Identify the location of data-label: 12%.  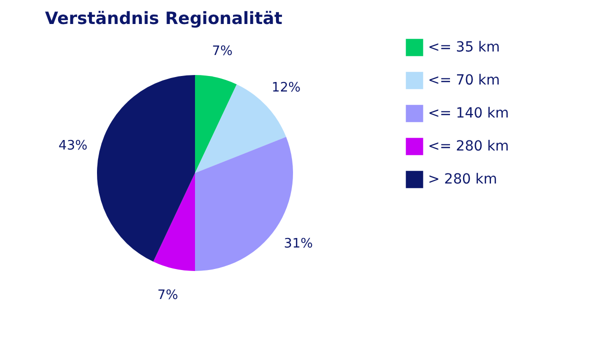
(286, 88).